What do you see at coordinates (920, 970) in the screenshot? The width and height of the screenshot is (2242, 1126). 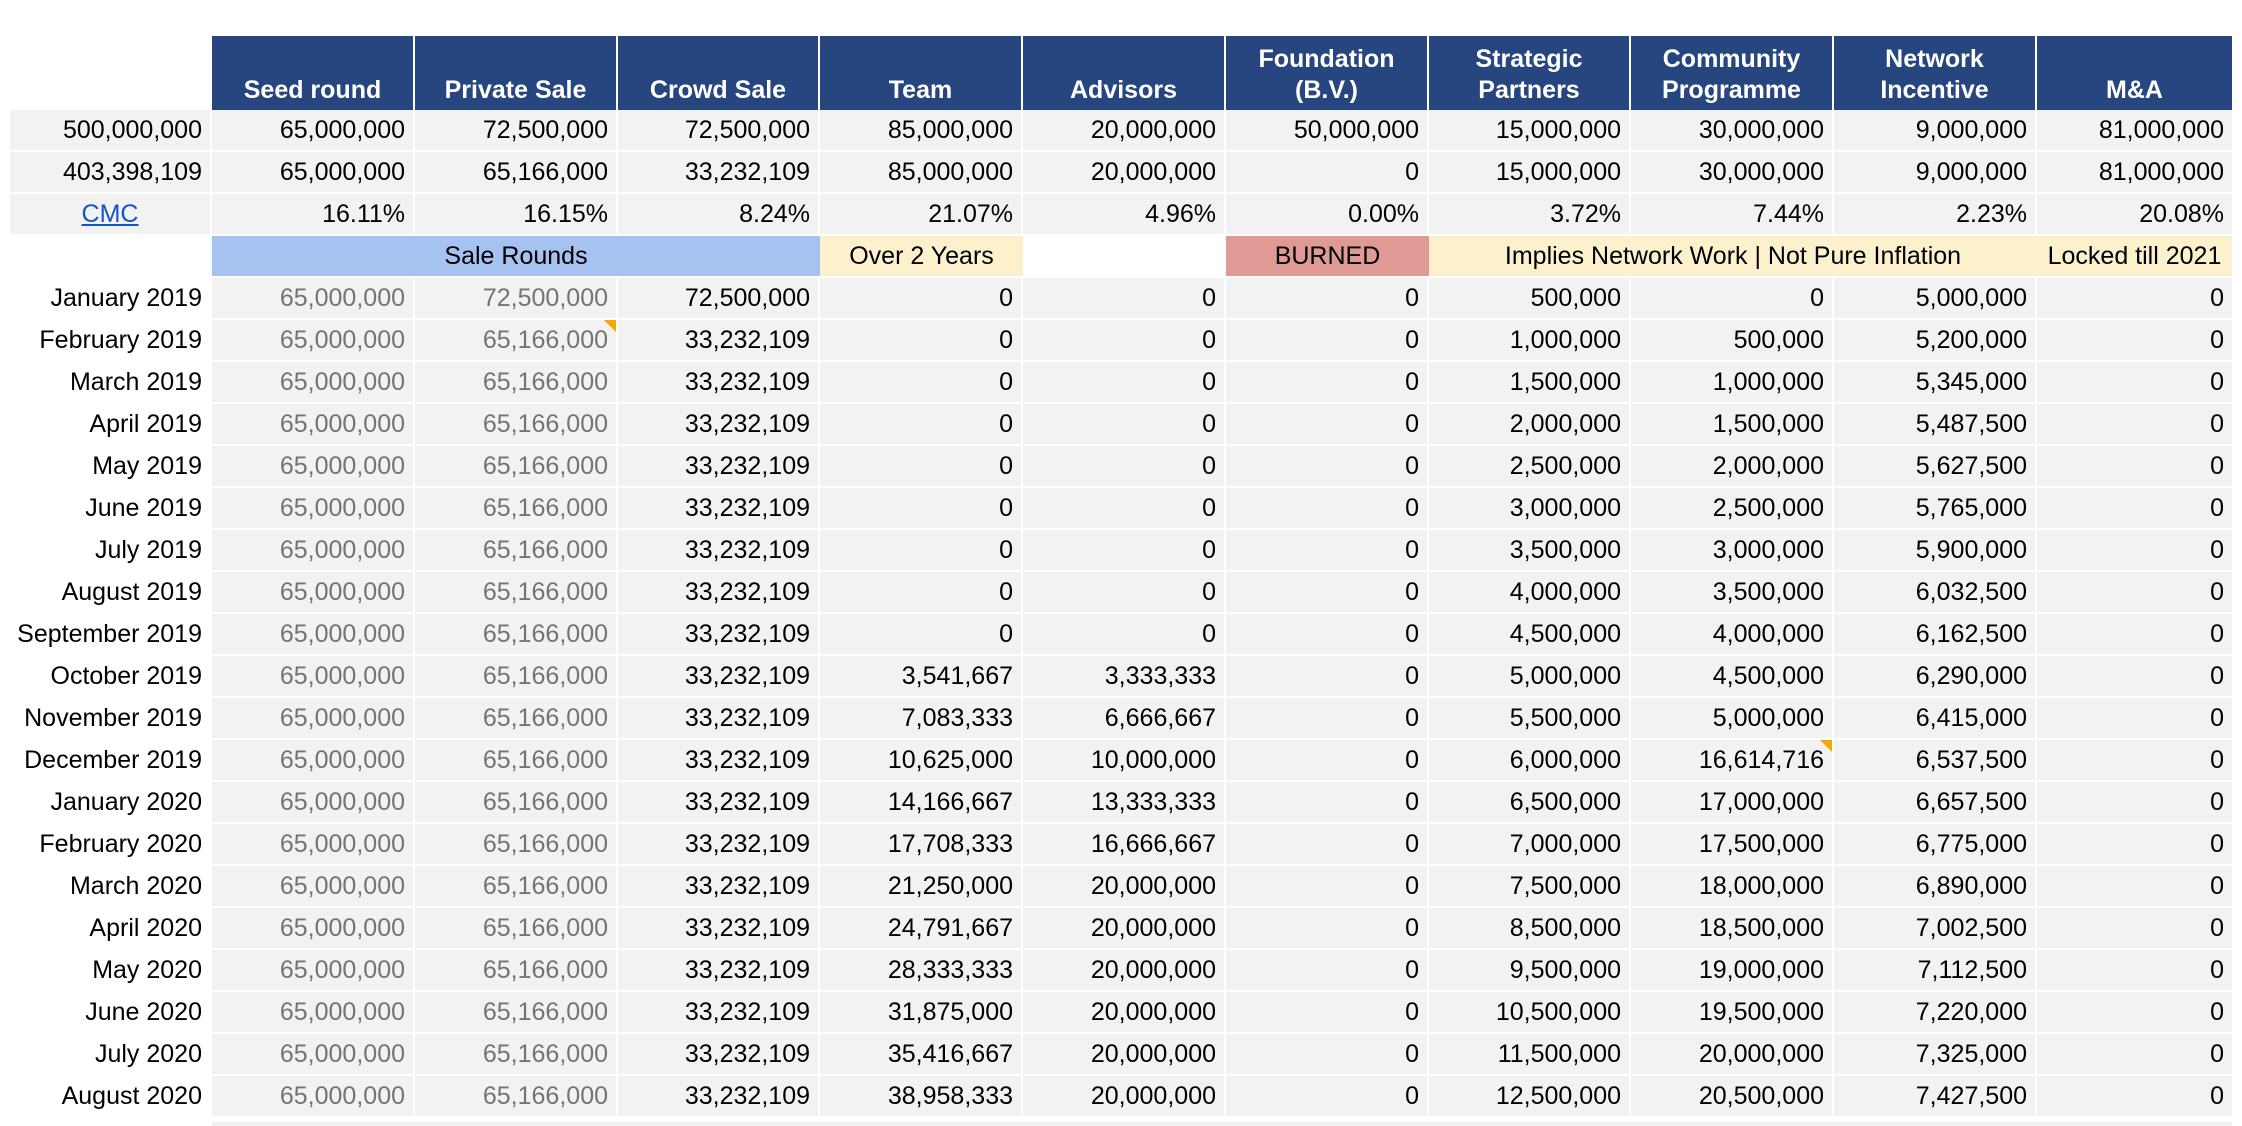 I see `table-cell: 28,333,333` at bounding box center [920, 970].